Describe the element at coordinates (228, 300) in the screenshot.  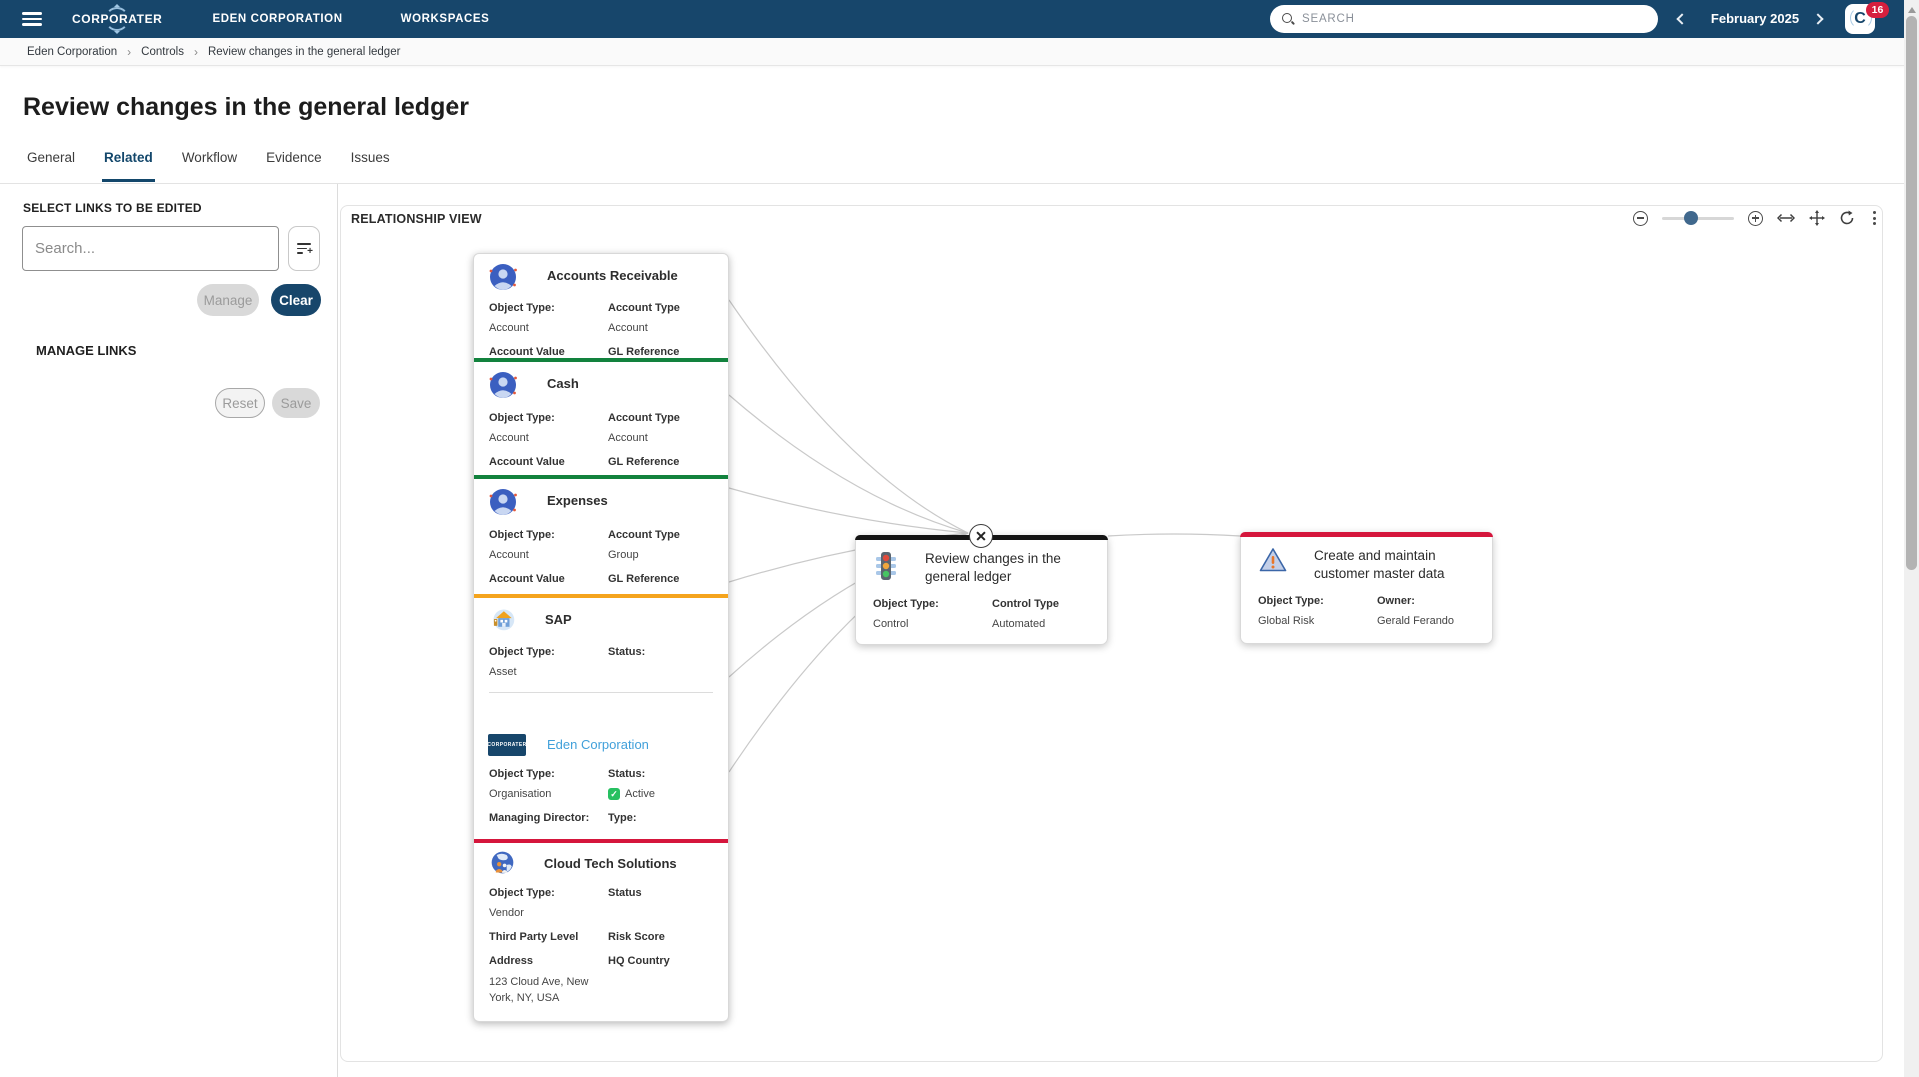
I see `manage-button: Manage` at that location.